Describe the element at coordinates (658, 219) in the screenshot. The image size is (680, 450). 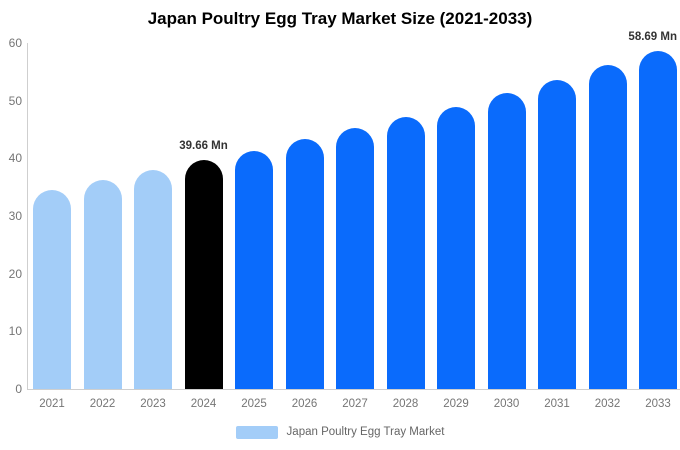
I see `bar-2033` at that location.